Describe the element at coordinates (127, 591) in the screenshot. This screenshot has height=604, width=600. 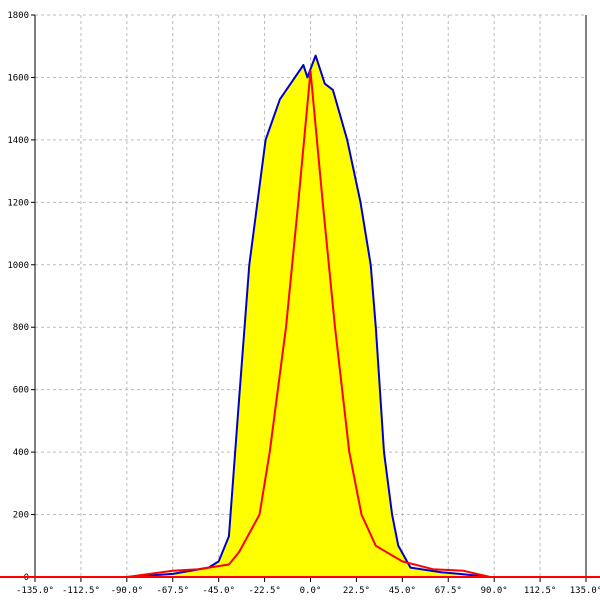
I see `x-tick-label: -90.0°` at that location.